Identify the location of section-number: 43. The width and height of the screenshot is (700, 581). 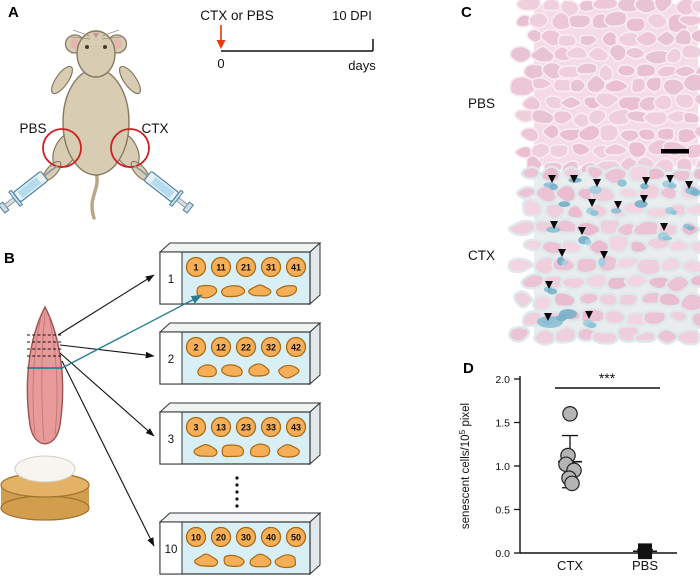
(296, 427).